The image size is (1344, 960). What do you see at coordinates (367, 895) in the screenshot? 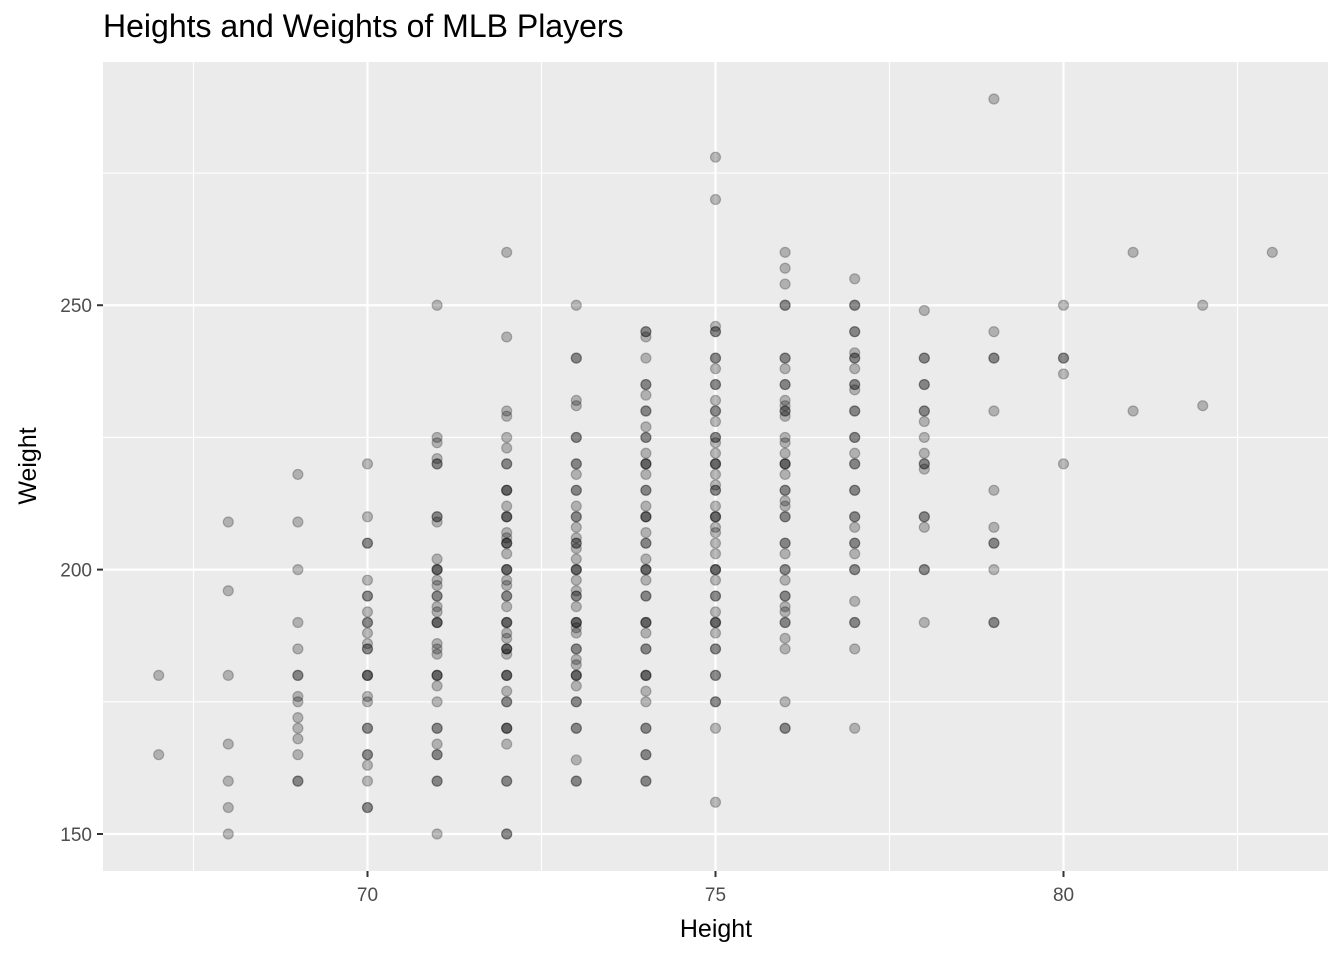
I see `x-tick-label: 70` at bounding box center [367, 895].